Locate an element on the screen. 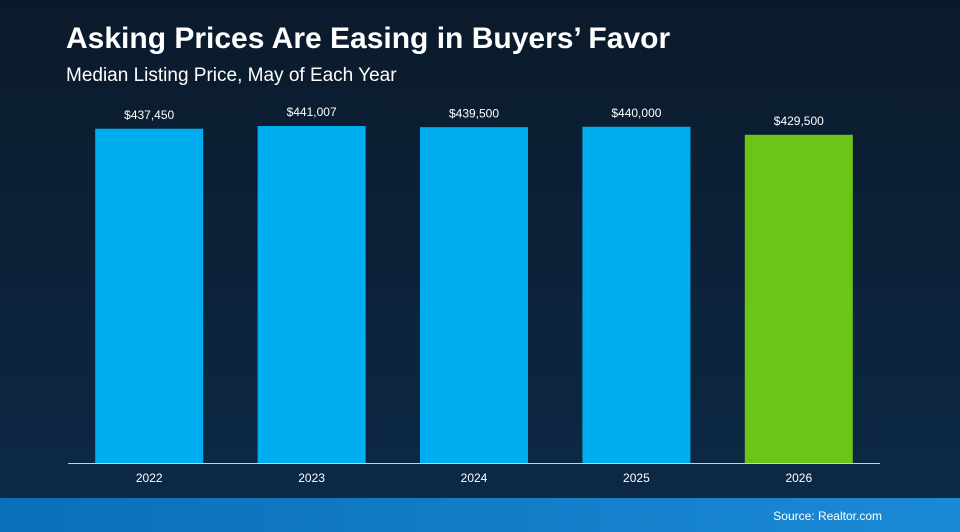 The width and height of the screenshot is (960, 532). footer-band is located at coordinates (480, 515).